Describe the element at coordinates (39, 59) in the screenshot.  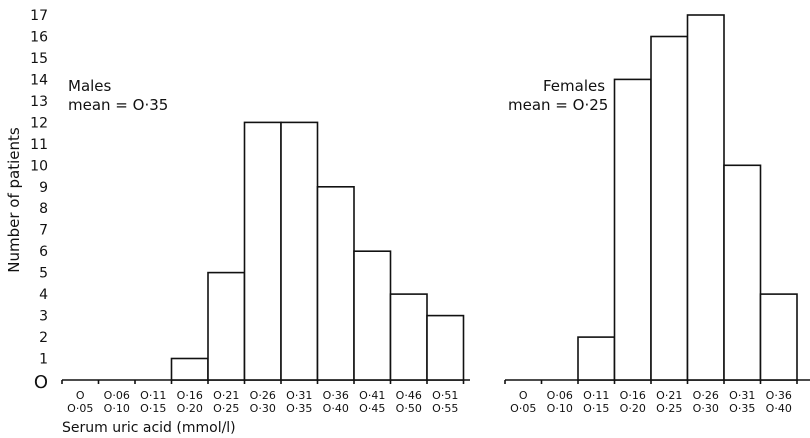
I see `y-tick-label: 15` at that location.